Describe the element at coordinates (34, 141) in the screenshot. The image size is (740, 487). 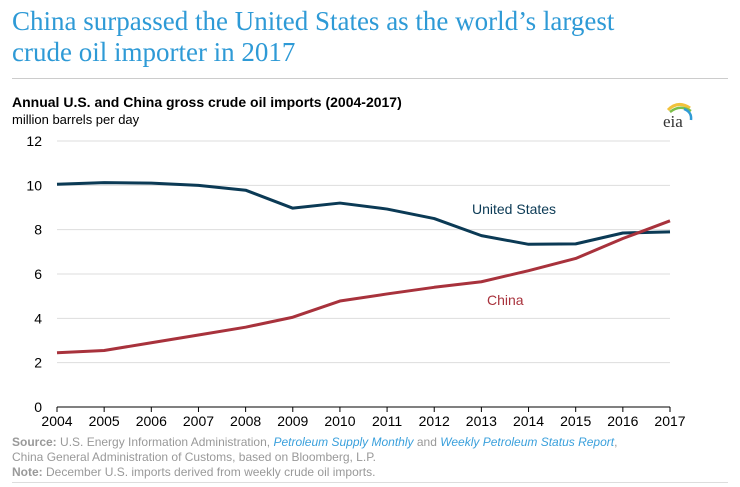
I see `y-tick-label: 12` at that location.